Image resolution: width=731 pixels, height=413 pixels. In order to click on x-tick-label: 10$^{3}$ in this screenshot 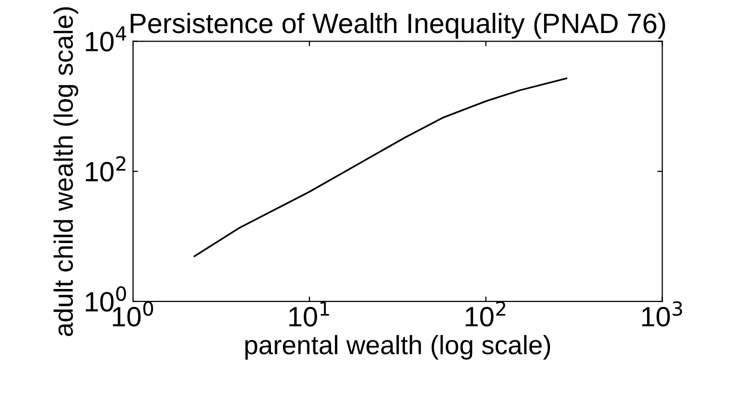, I will do `click(662, 314)`.